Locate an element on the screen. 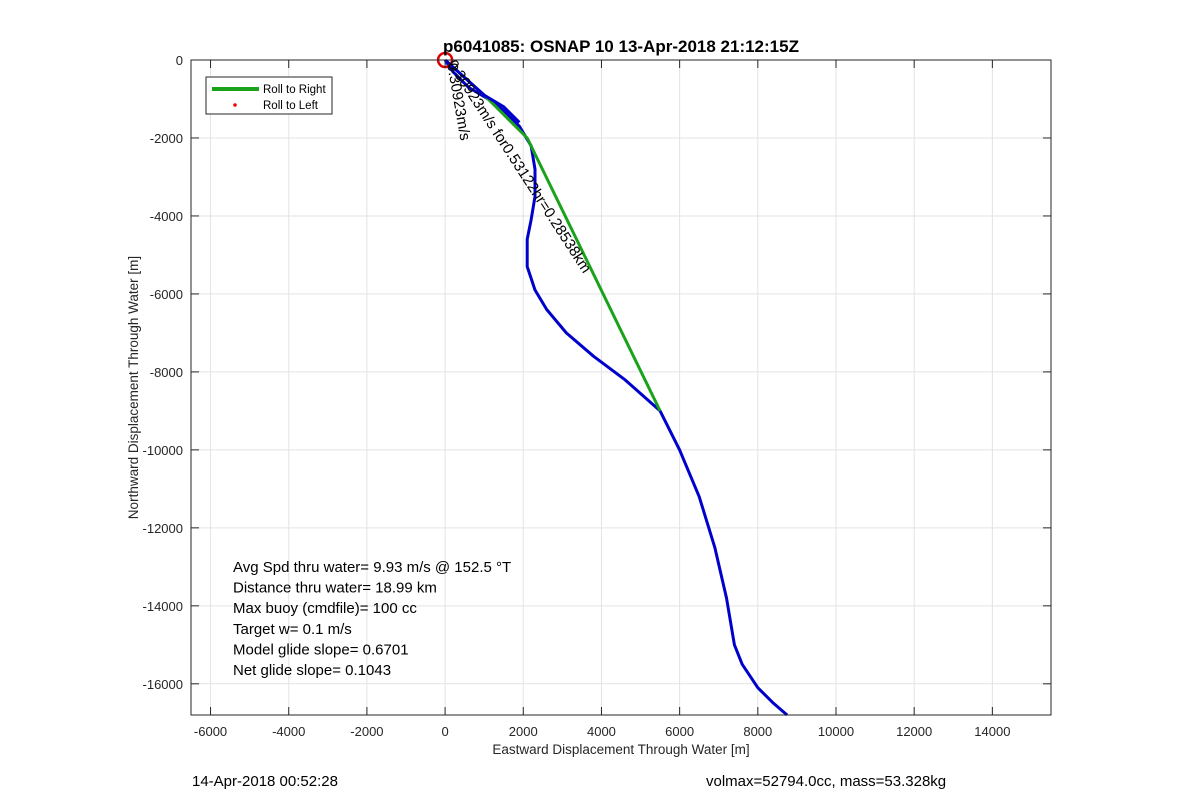 Image resolution: width=1200 pixels, height=804 pixels. info-line: Distance thru water= 18.99 km is located at coordinates (335, 588).